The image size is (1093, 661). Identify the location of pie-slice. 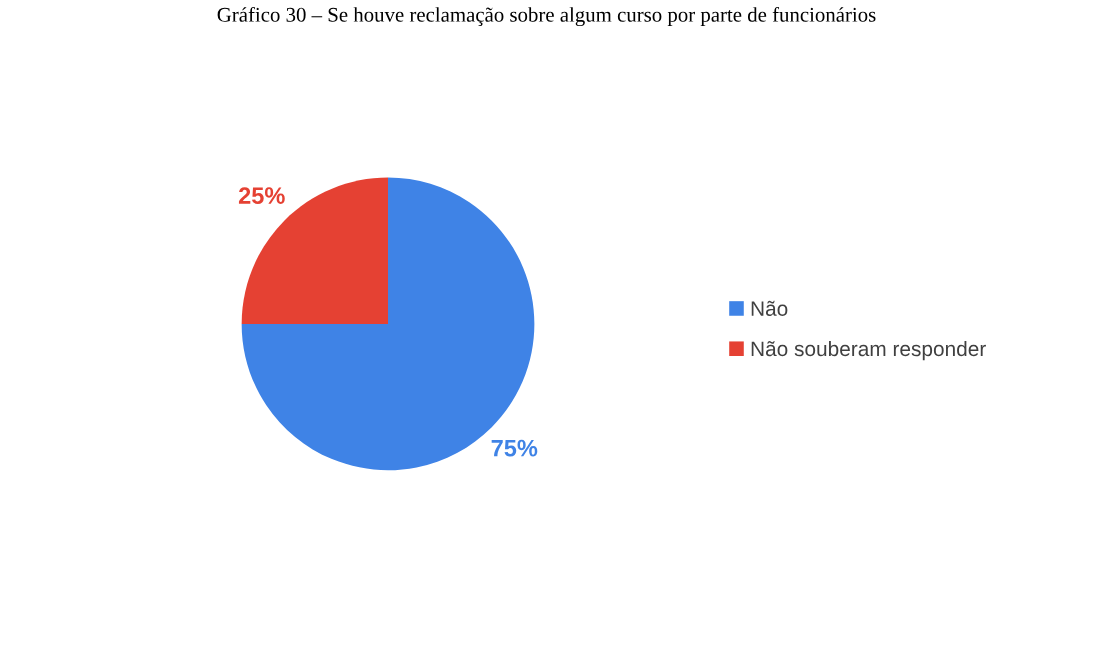
(315, 250).